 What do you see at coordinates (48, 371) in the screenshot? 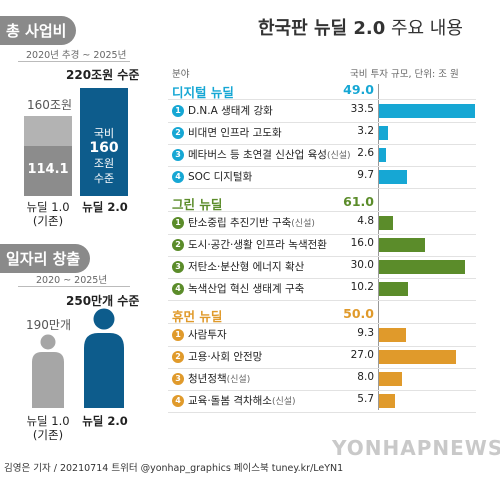
I see `person-icon-old` at bounding box center [48, 371].